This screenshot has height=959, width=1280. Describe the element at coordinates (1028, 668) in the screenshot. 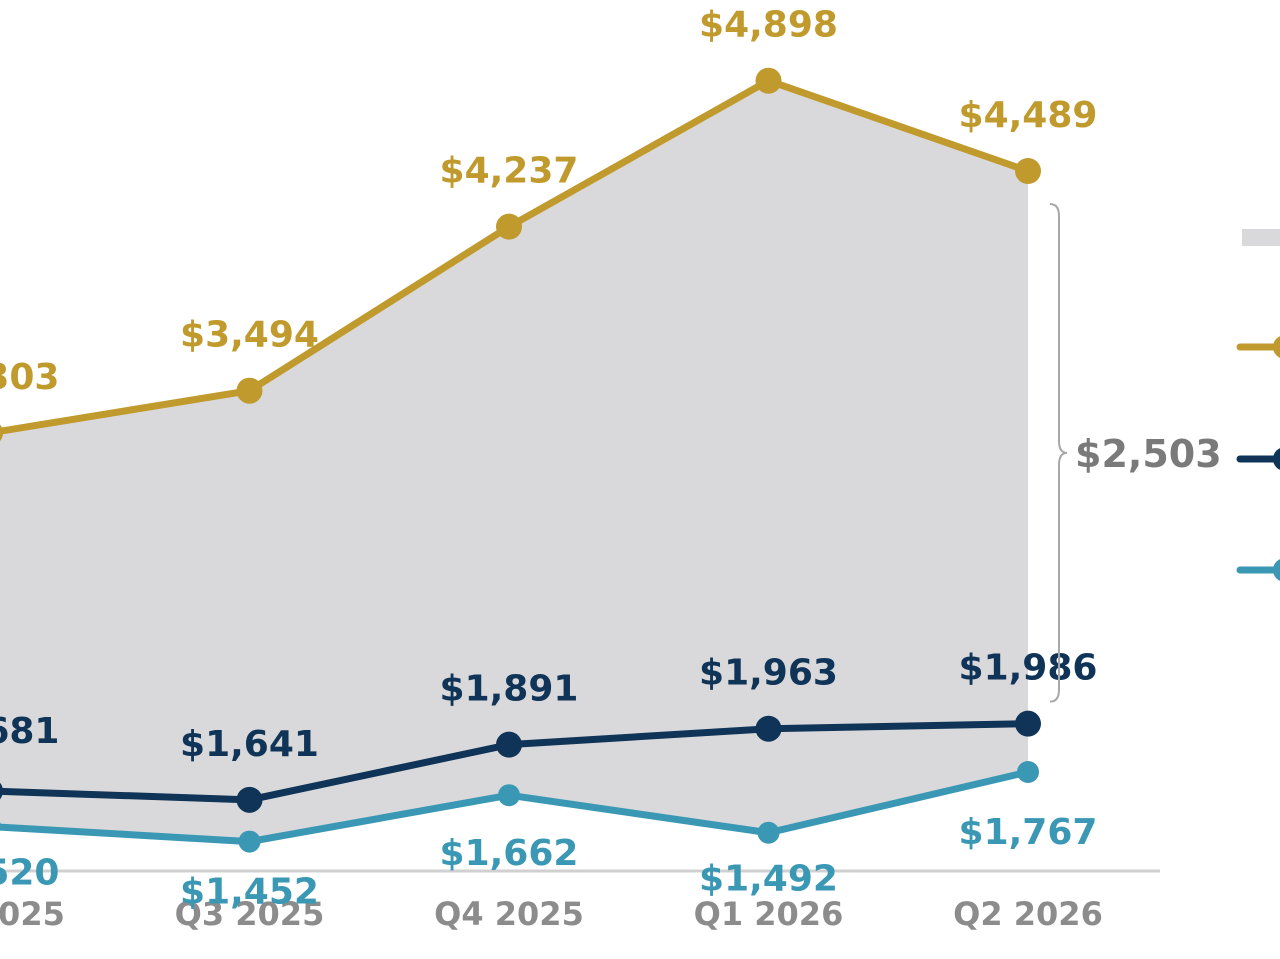

I see `data-label: $1,986` at that location.